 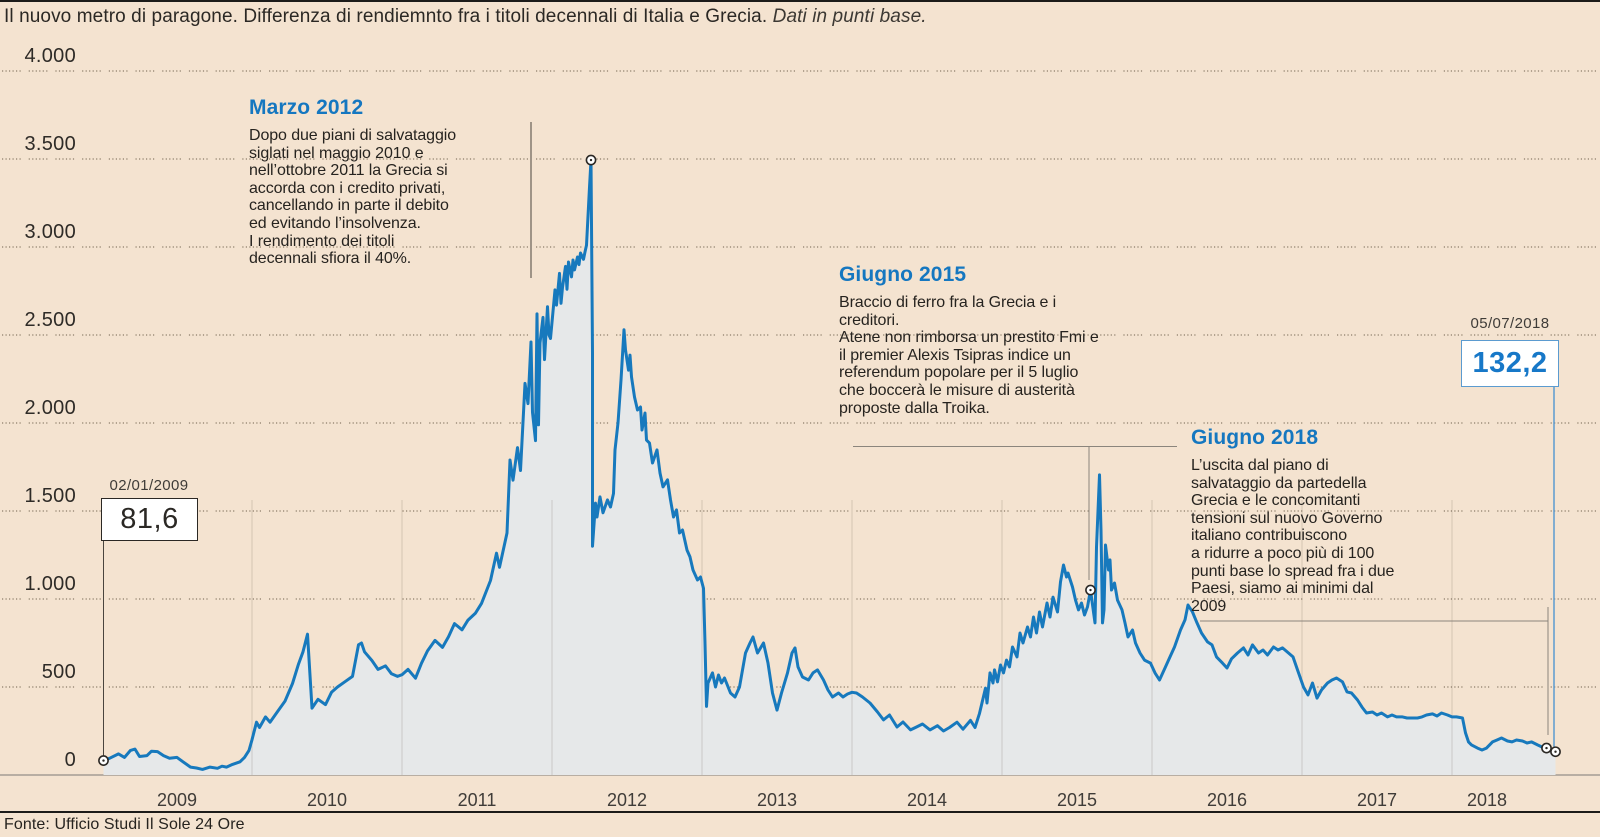 I want to click on x-tick-label-2009: 2009, so click(x=177, y=800).